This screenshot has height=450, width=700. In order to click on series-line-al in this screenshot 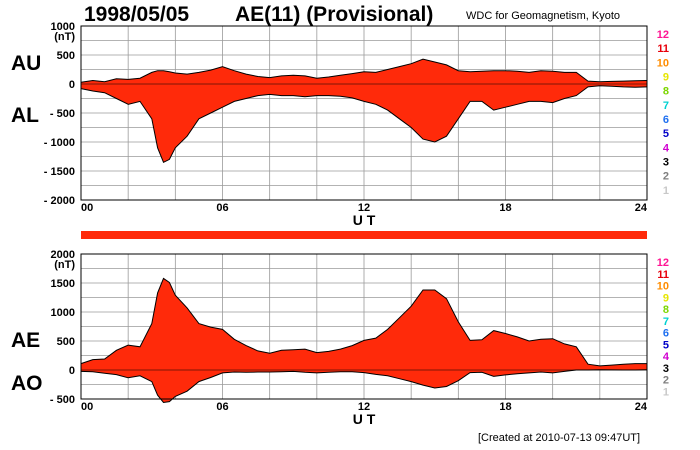, I will do `click(364, 124)`.